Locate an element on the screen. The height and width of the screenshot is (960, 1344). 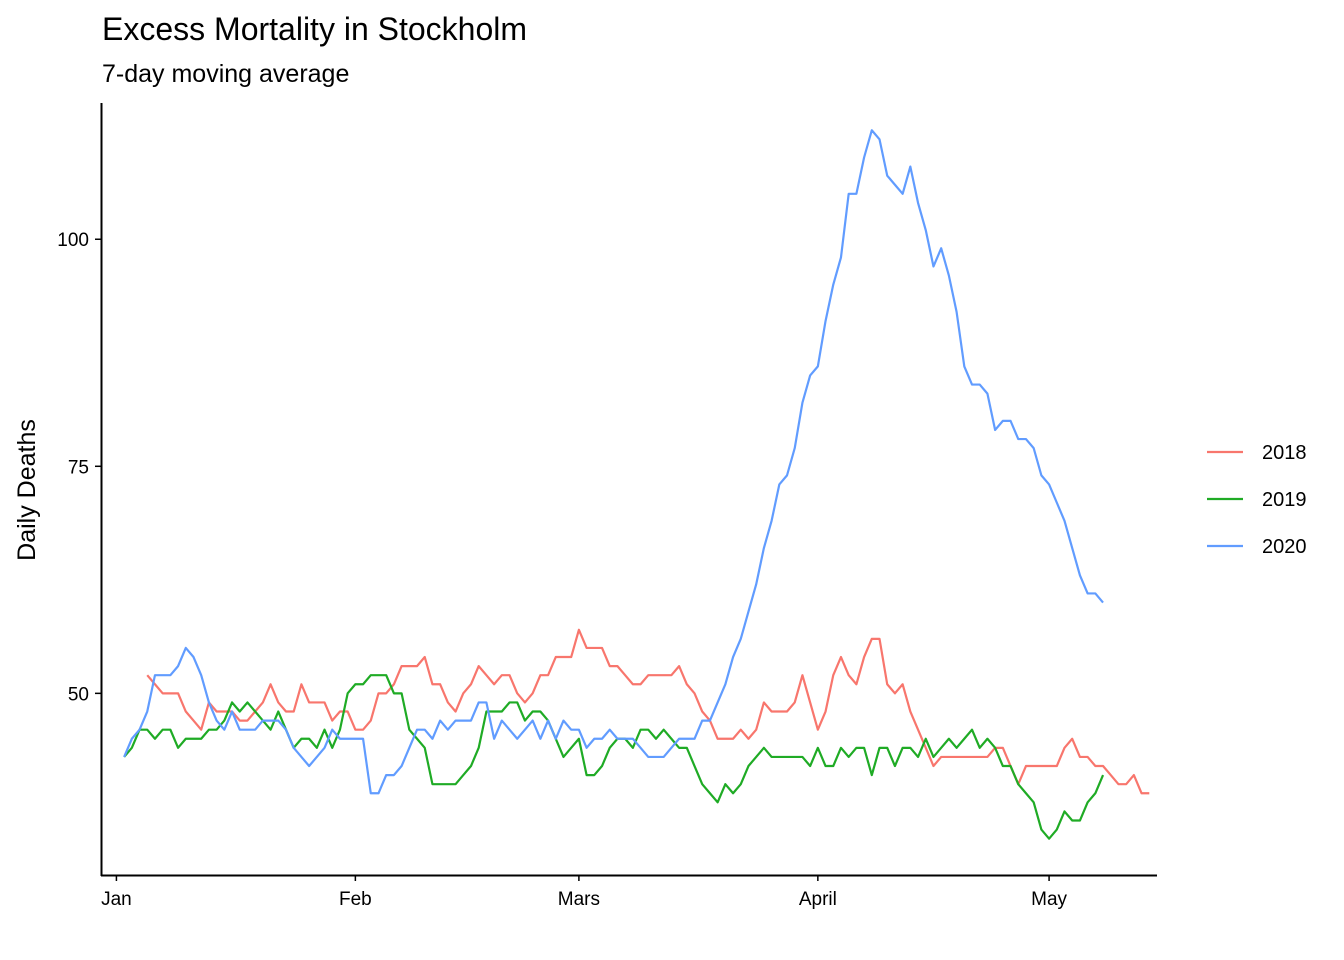
y-tick-label: 75 is located at coordinates (78, 467).